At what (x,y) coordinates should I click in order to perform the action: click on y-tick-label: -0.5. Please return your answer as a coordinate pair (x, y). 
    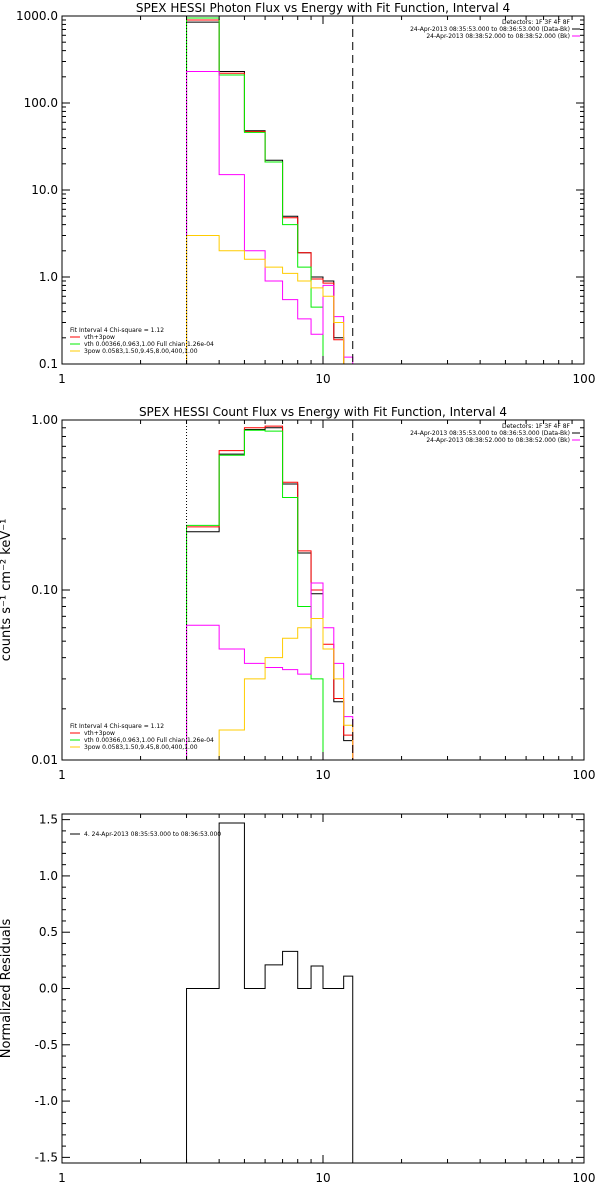
    Looking at the image, I should click on (46, 1045).